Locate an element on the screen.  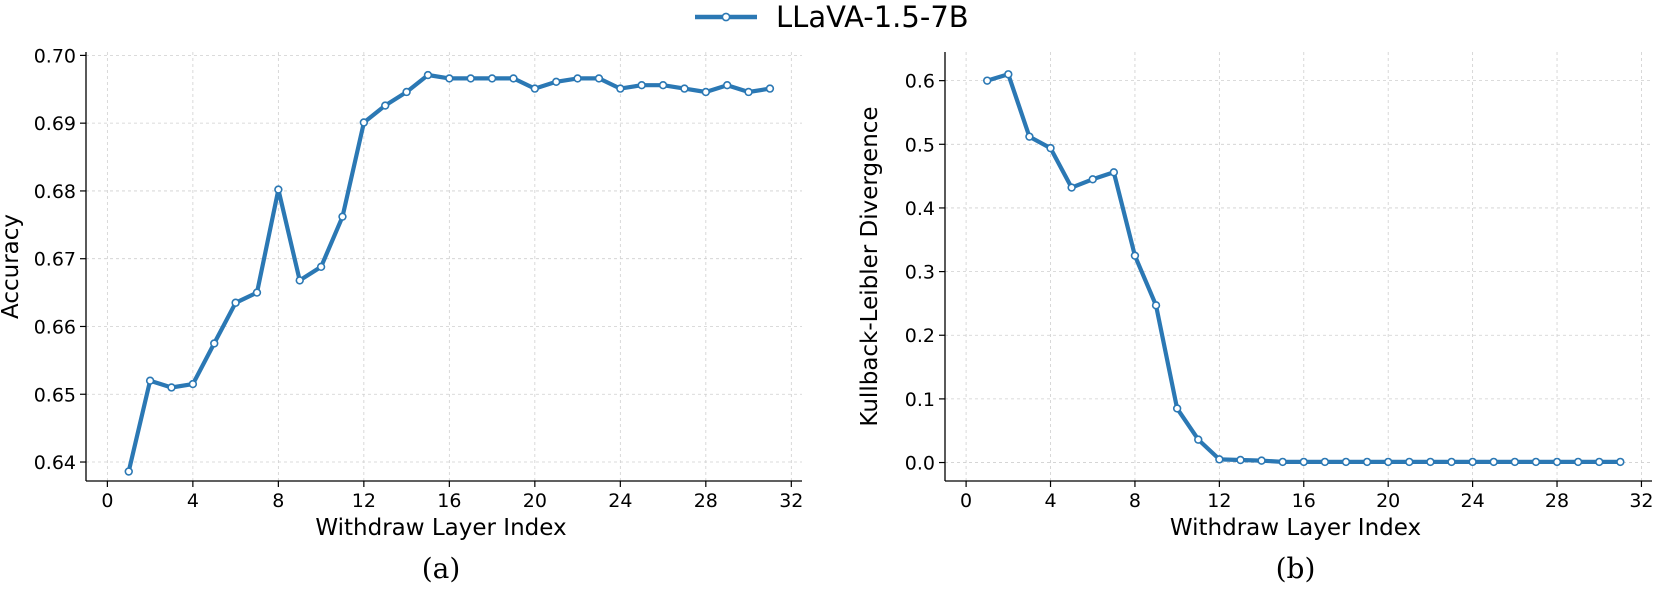
y-axis-title: Kullback-Leibler Divergence is located at coordinates (870, 266).